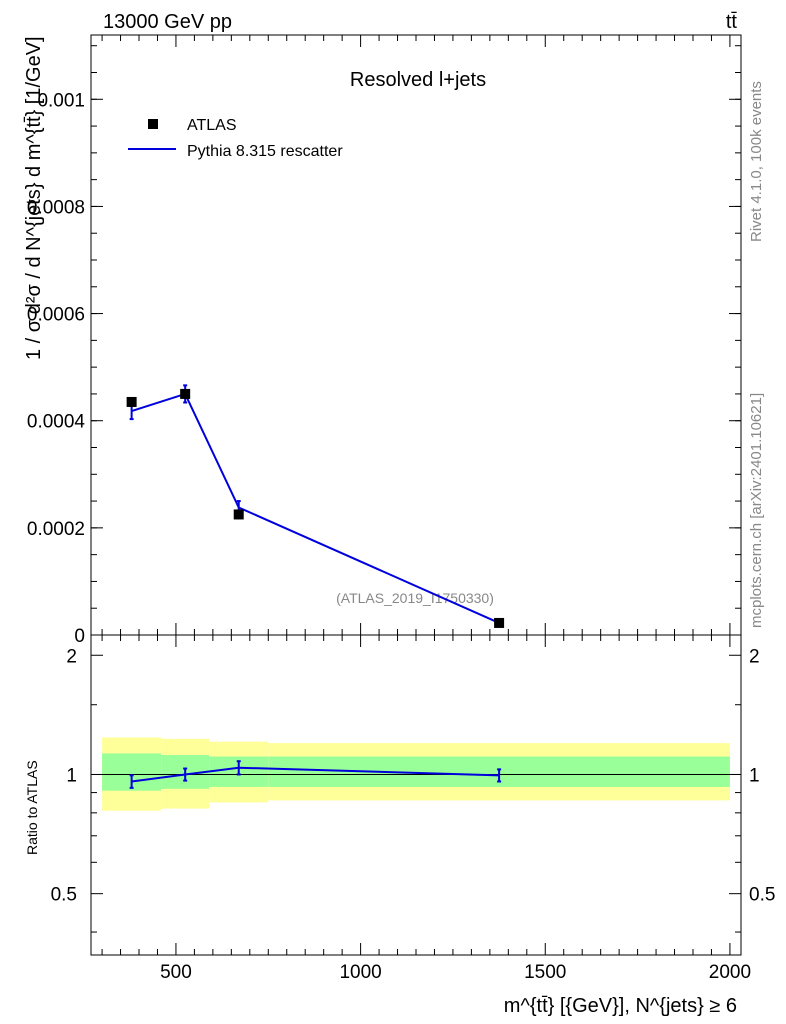 This screenshot has width=786, height=1024. I want to click on main-y-axis-label: 1 / σ d²σ / d N^{jets} d m^{tt̄} [1/GeV], so click(34, 198).